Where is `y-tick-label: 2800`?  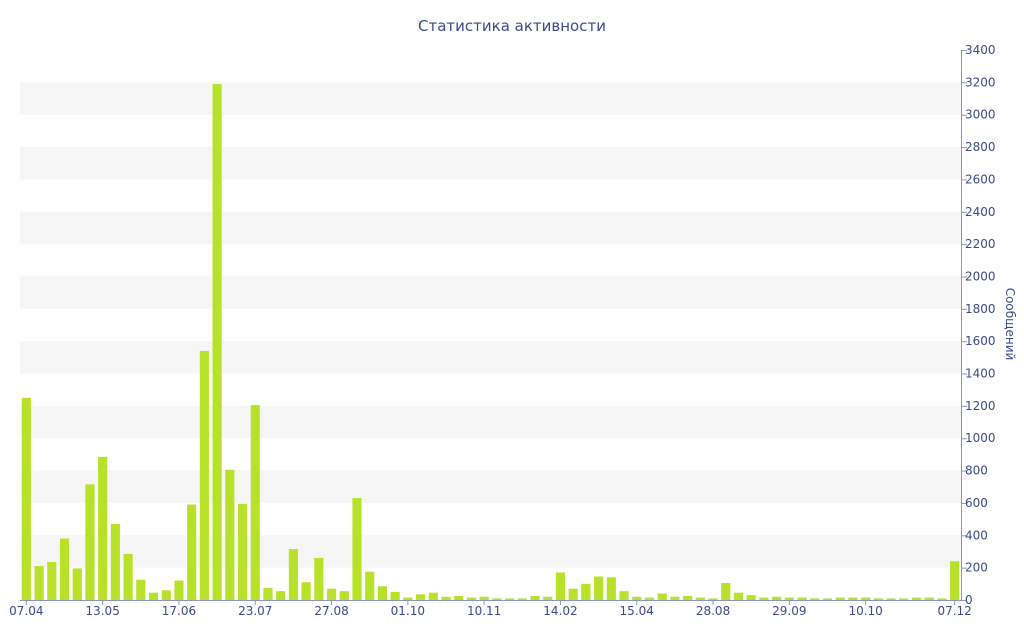 y-tick-label: 2800 is located at coordinates (980, 147).